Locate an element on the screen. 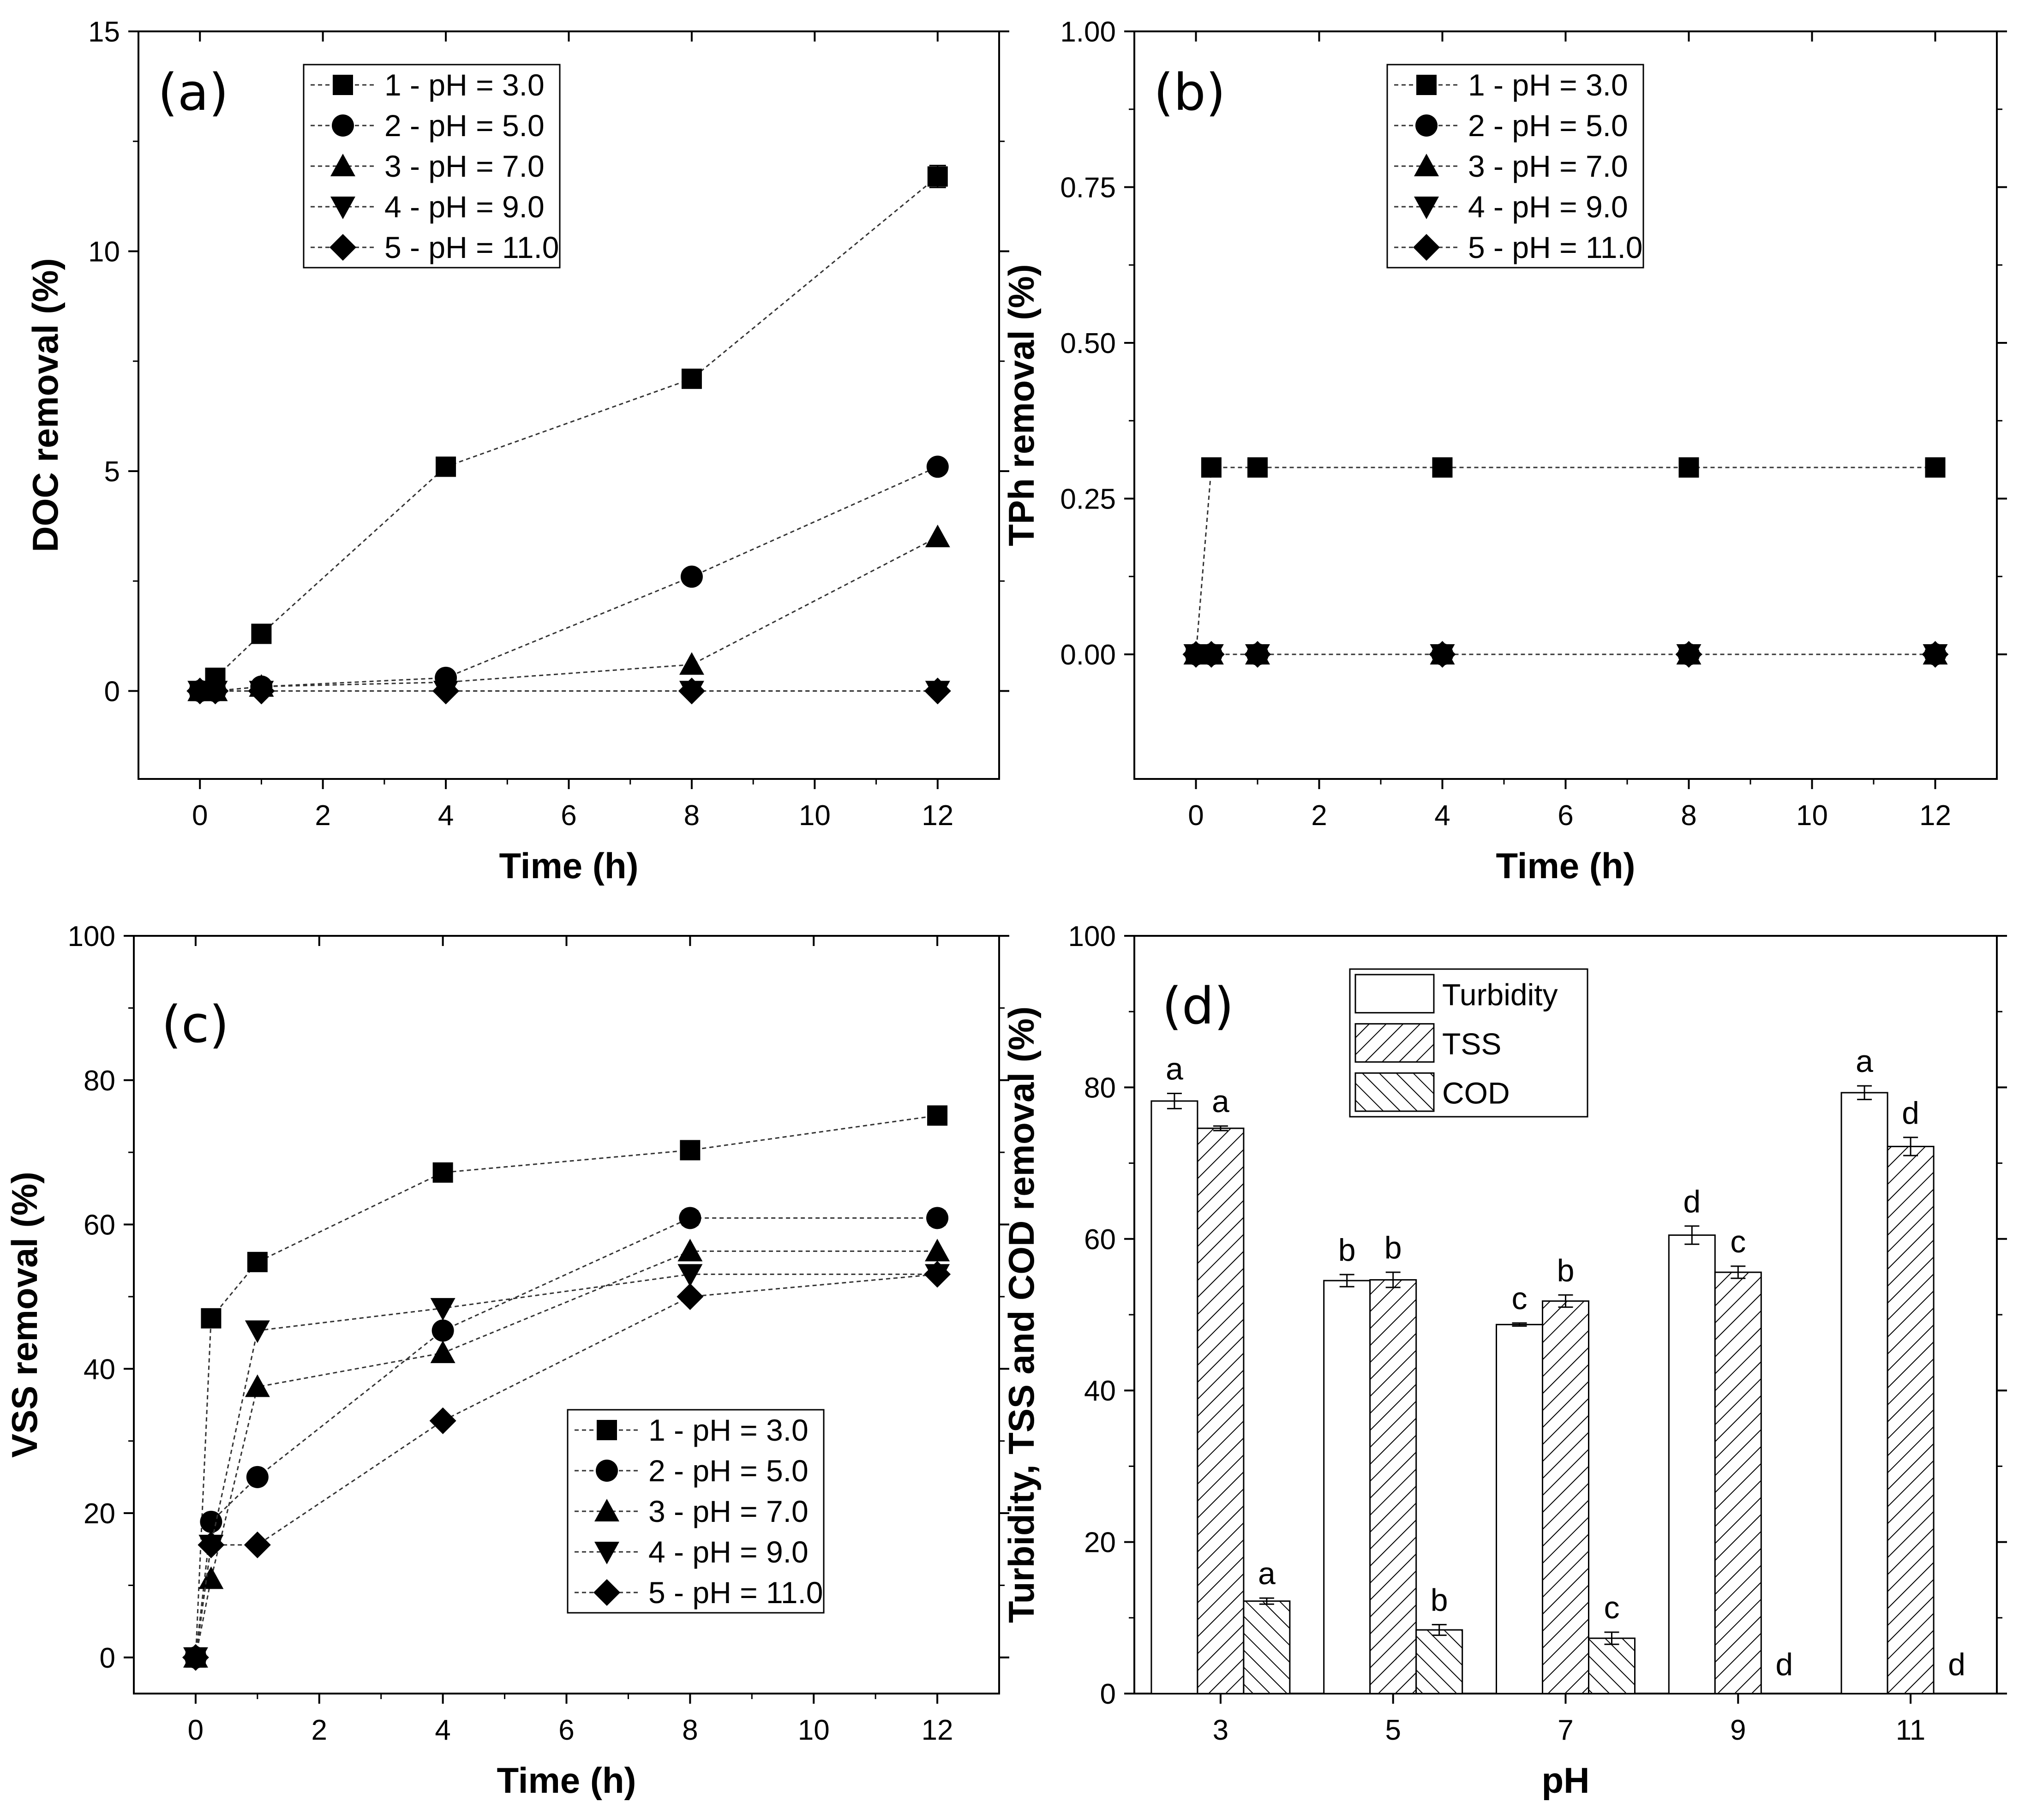 The width and height of the screenshot is (2019, 1820). legend-entry-label: 5 - pH = 11.0 is located at coordinates (471, 247).